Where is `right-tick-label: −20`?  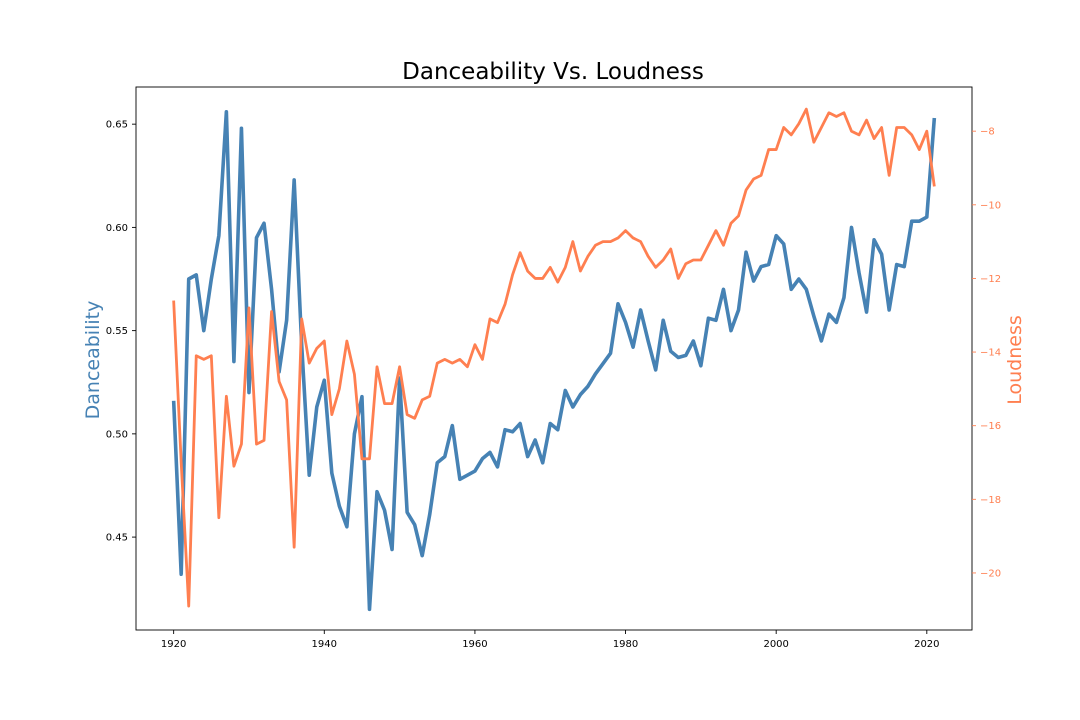
right-tick-label: −20 is located at coordinates (990, 573).